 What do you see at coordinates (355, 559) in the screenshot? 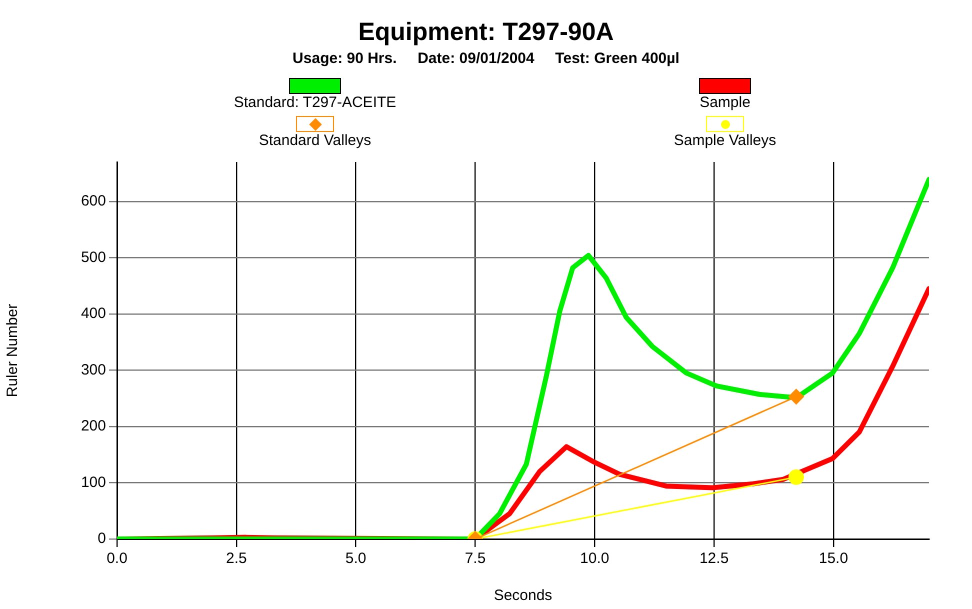
I see `x-tick-label: 5.0` at bounding box center [355, 559].